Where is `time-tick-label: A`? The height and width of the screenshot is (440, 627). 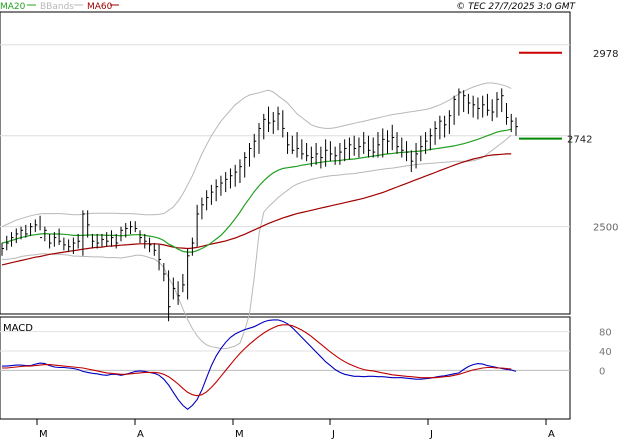
time-tick-label: A is located at coordinates (551, 434).